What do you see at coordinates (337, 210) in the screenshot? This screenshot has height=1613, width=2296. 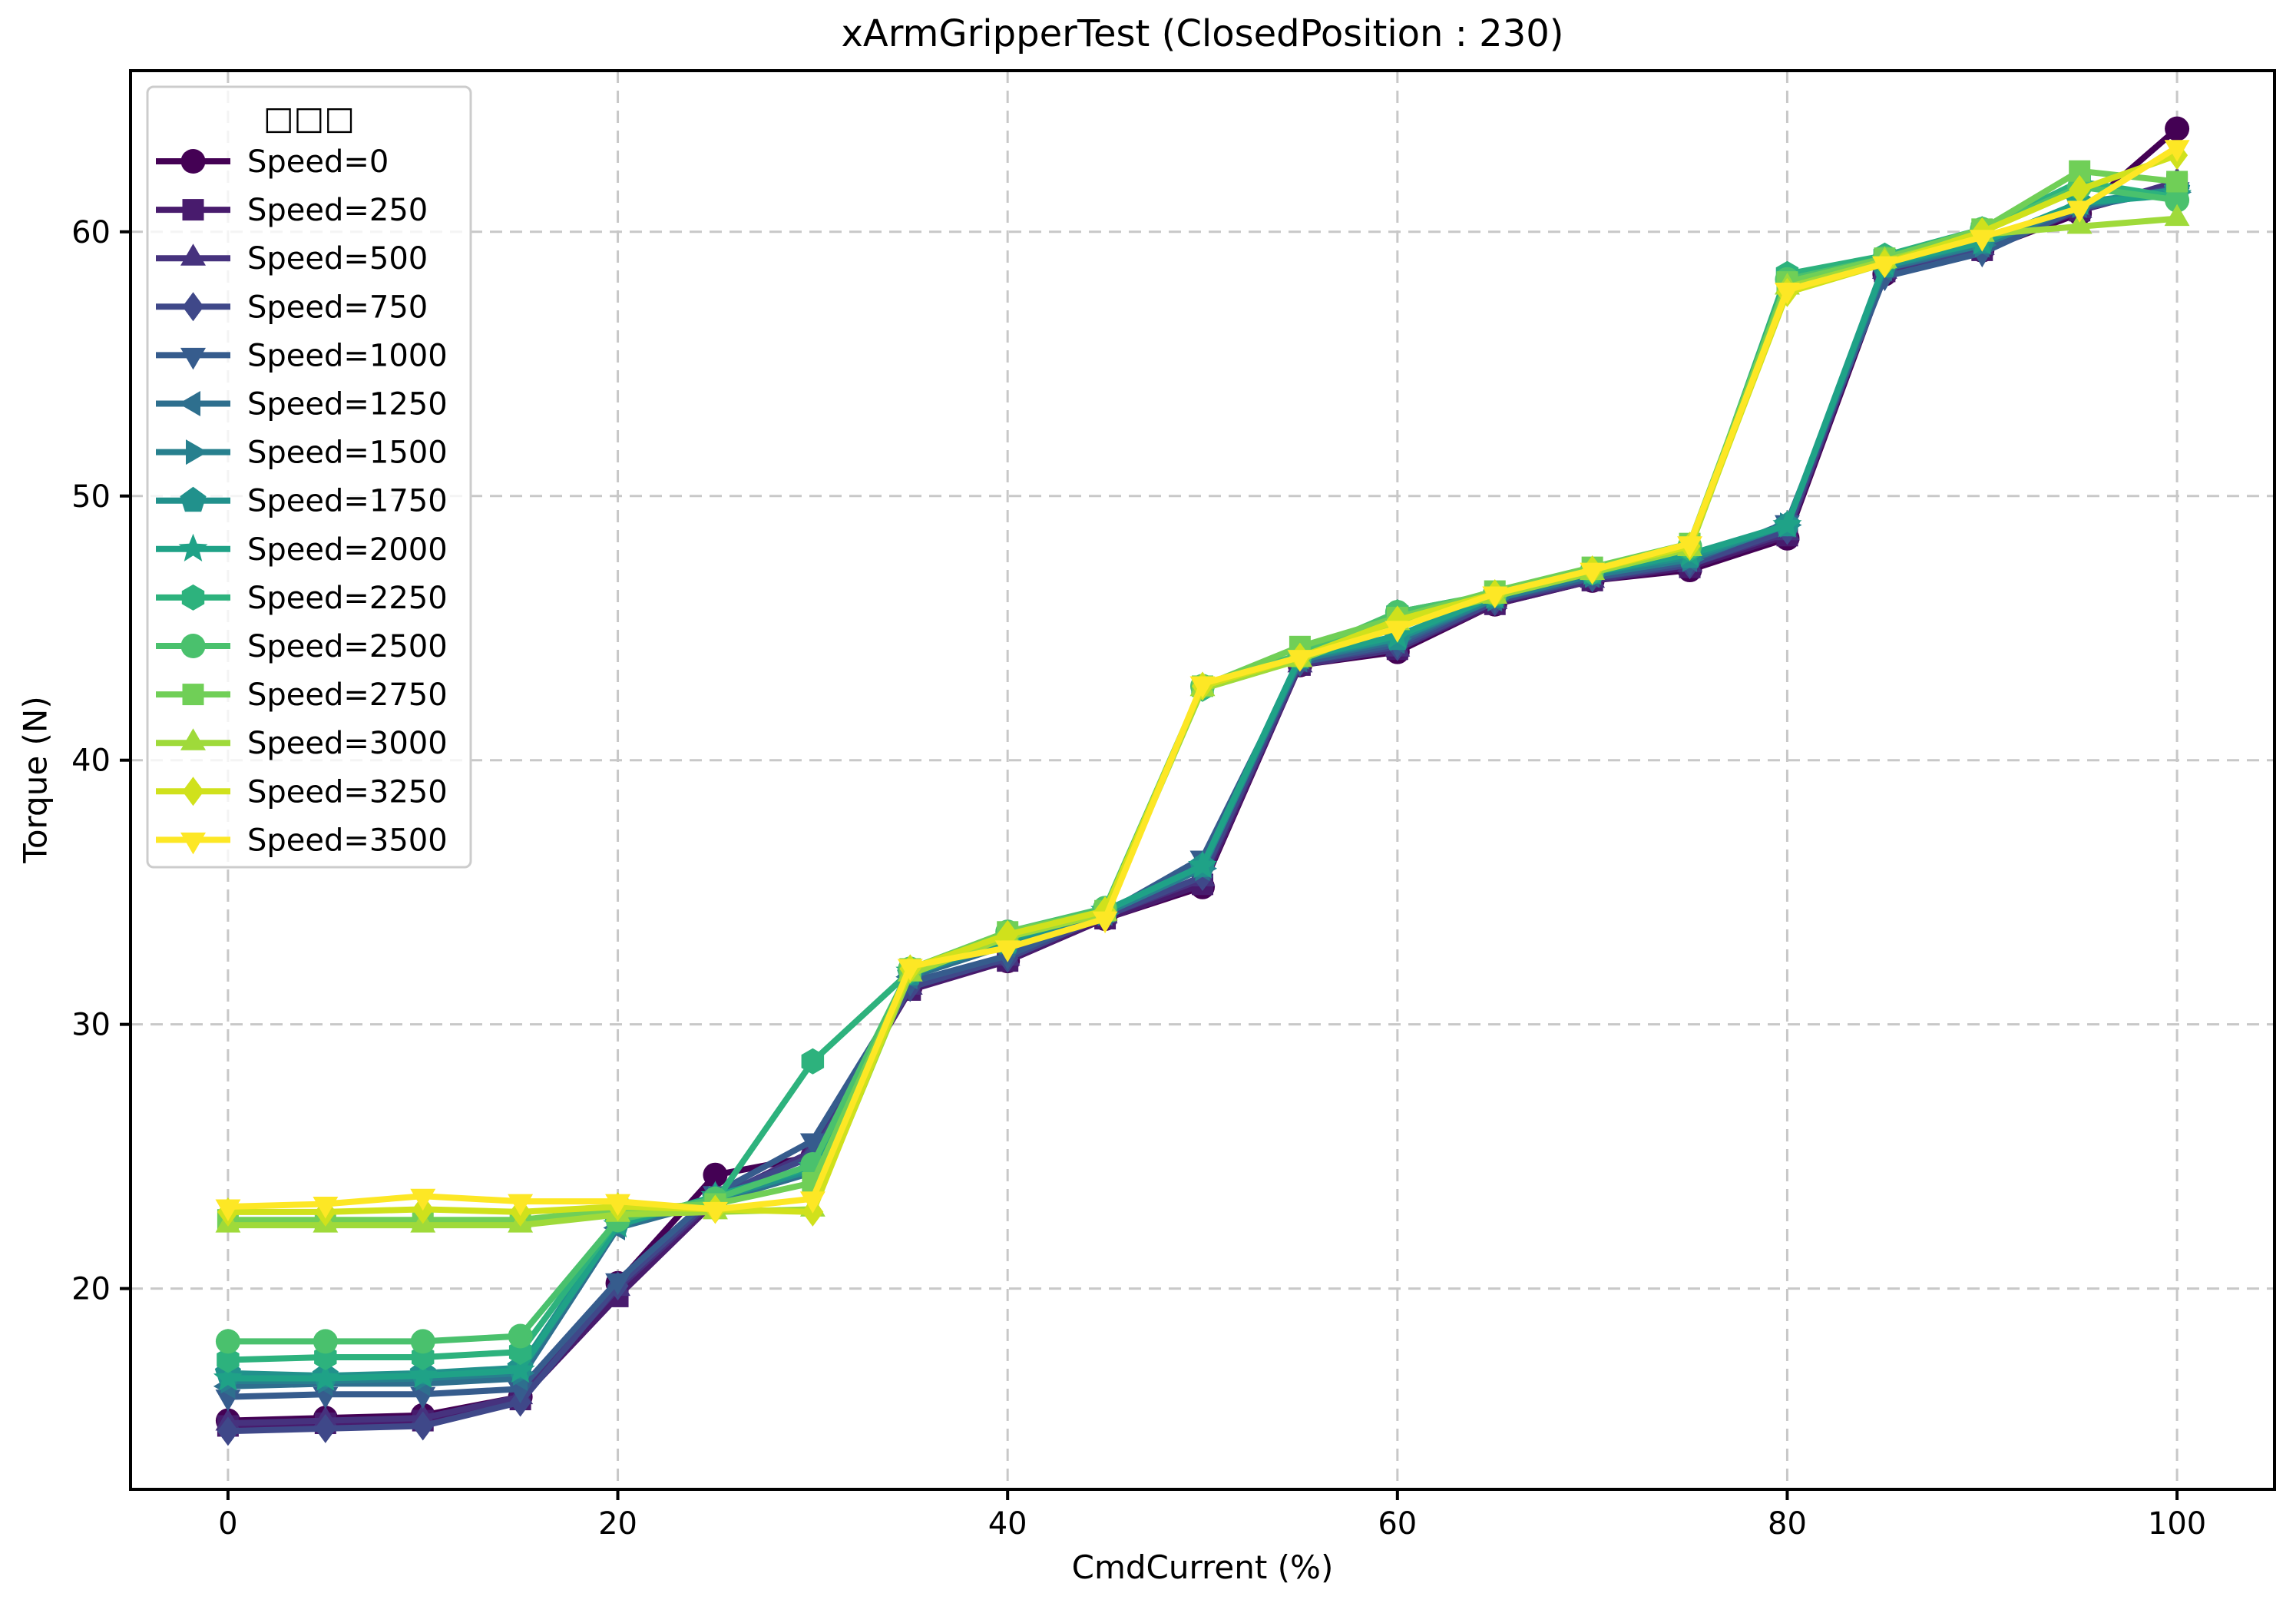 I see `legend-entry-label: Speed=250` at bounding box center [337, 210].